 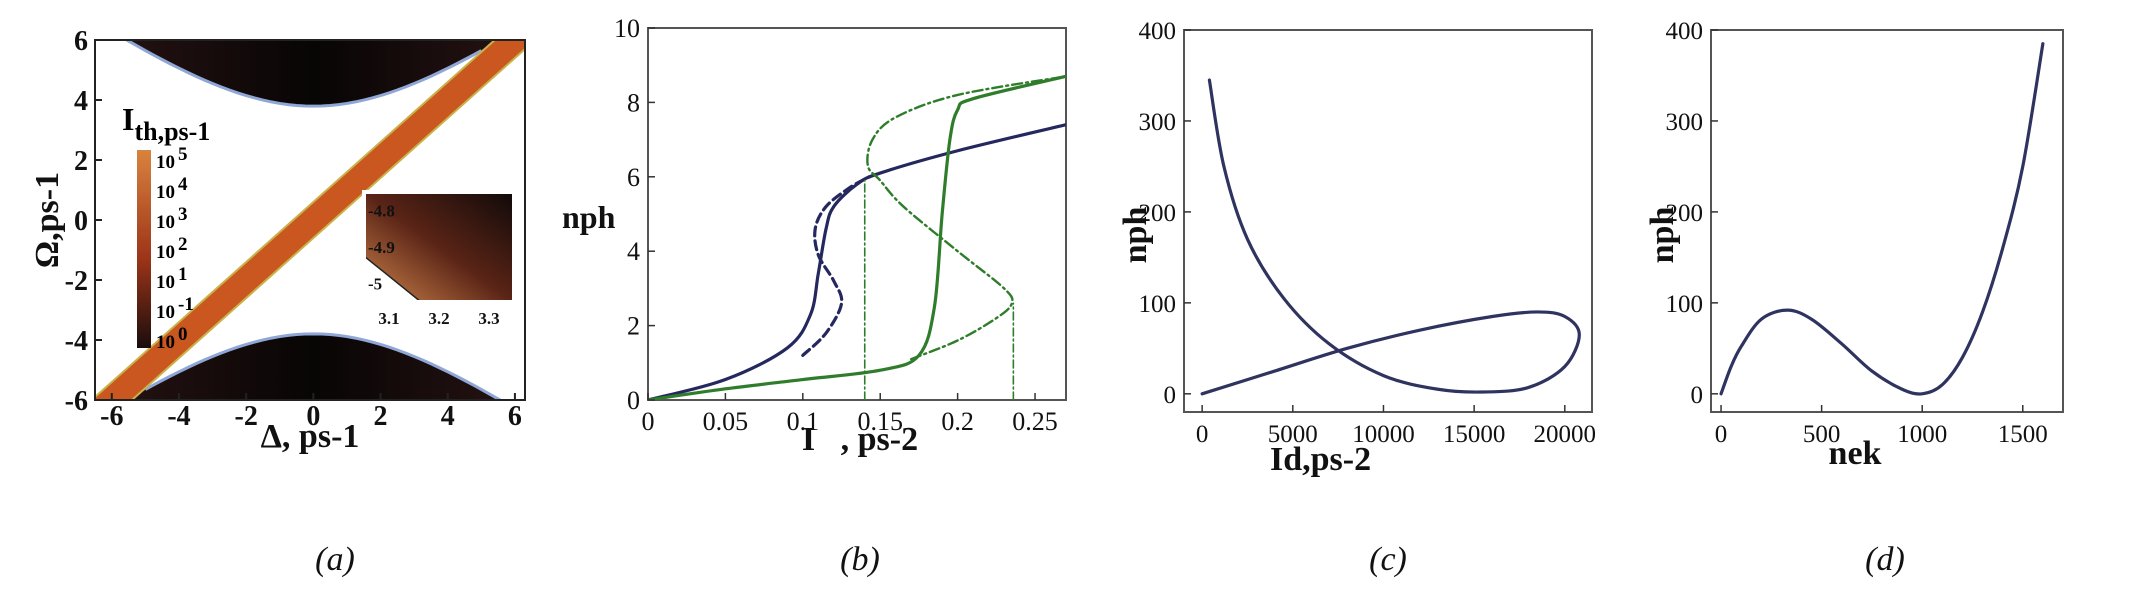 I want to click on inset-frame, so click(x=439, y=247).